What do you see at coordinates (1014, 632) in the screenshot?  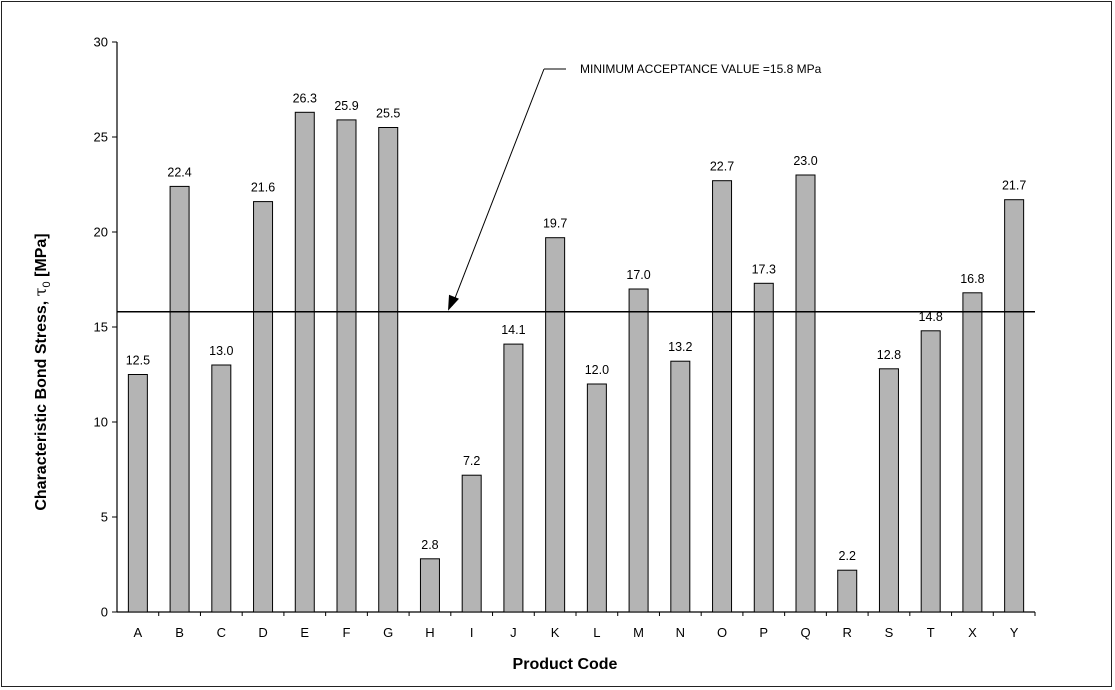 I see `x-tick-label: Y` at bounding box center [1014, 632].